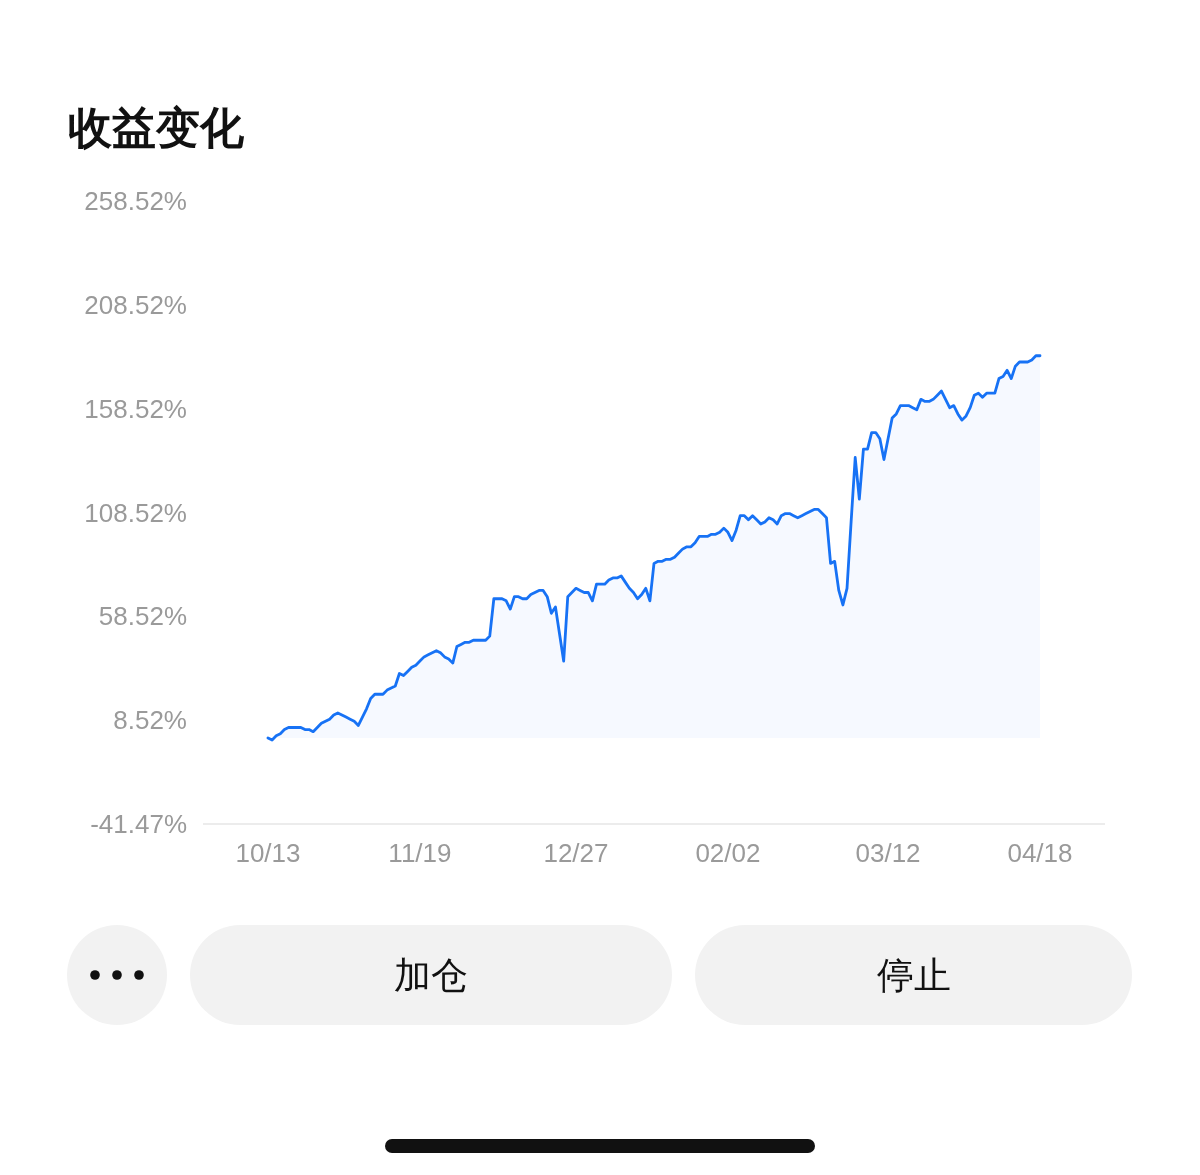 This screenshot has width=1200, height=1175. Describe the element at coordinates (913, 975) in the screenshot. I see `text: 停止` at that location.